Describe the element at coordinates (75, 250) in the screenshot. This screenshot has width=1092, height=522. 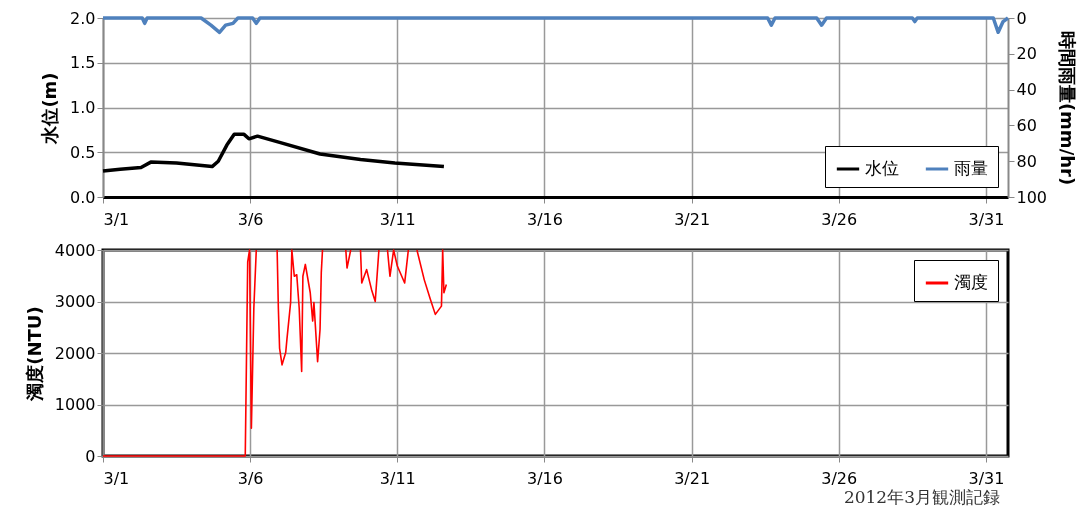
I see `y-tick-label: 4000` at that location.